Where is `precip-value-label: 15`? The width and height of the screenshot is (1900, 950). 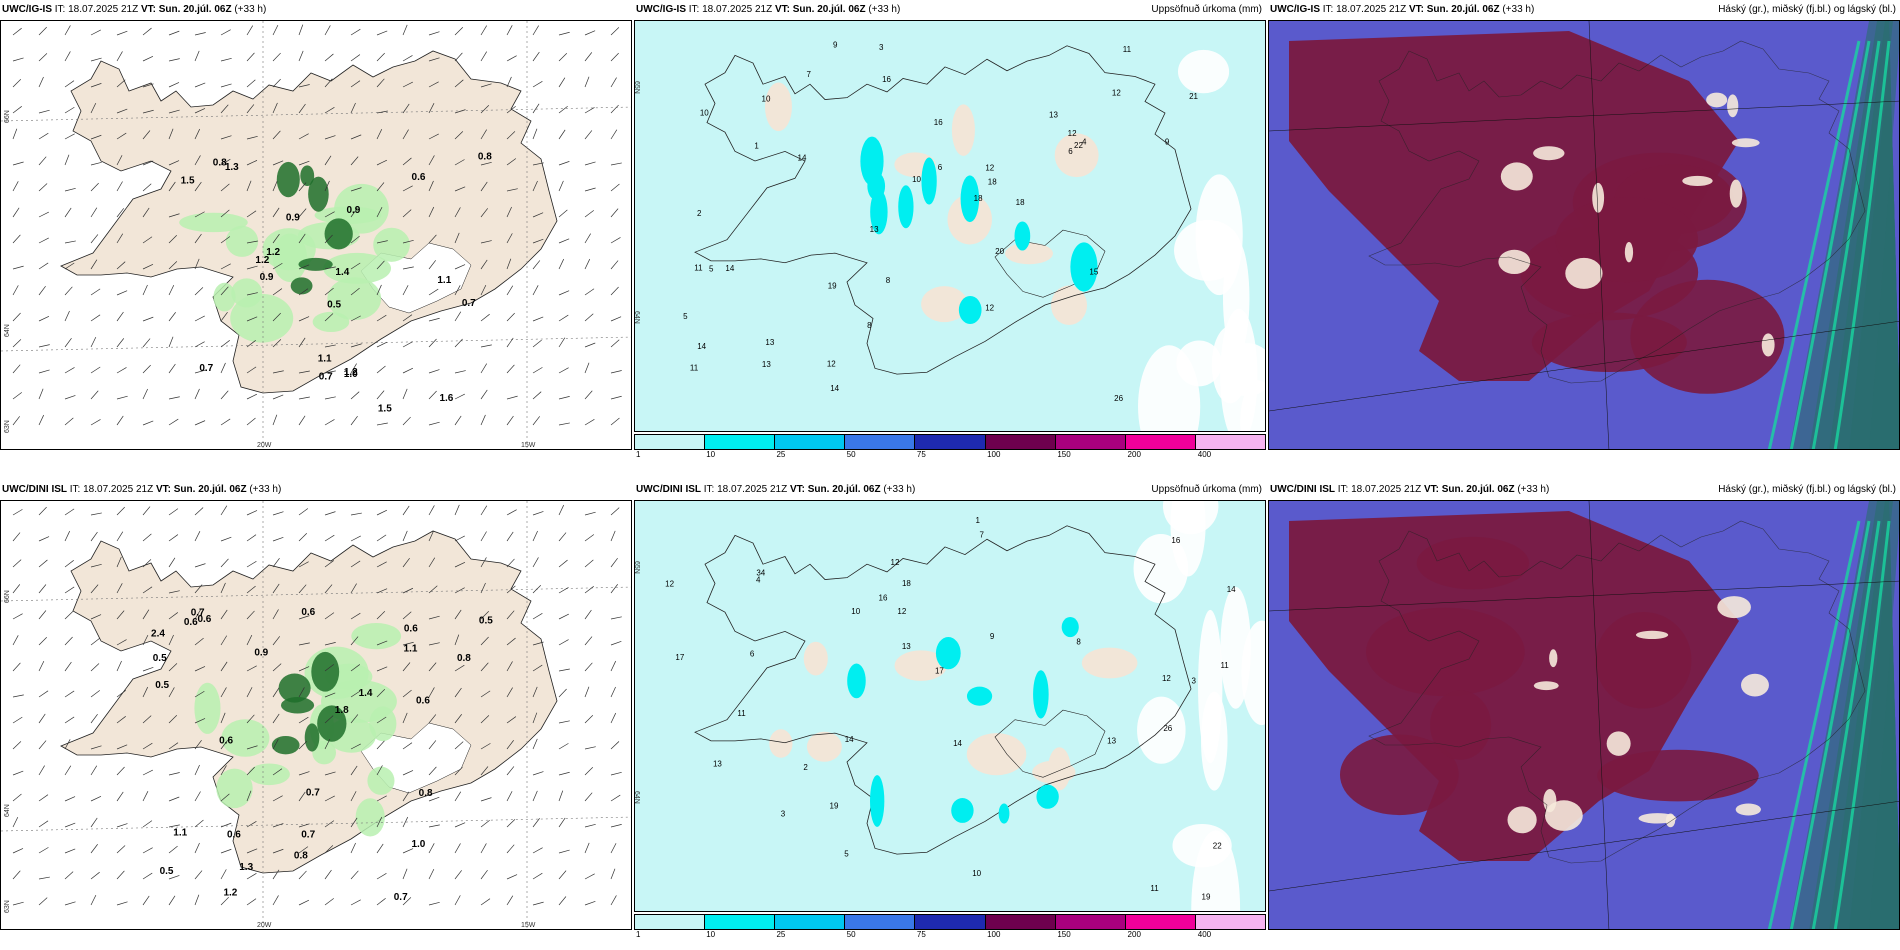
precip-value-label: 15 is located at coordinates (1093, 272).